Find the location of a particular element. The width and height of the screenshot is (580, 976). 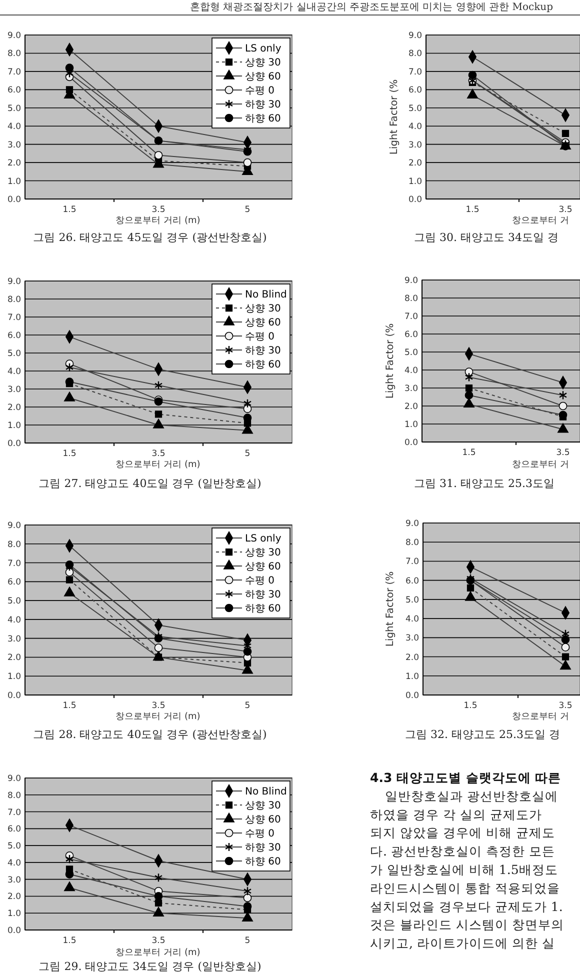

text: 하였을 경우 각 실의 균제도가 is located at coordinates (456, 814).